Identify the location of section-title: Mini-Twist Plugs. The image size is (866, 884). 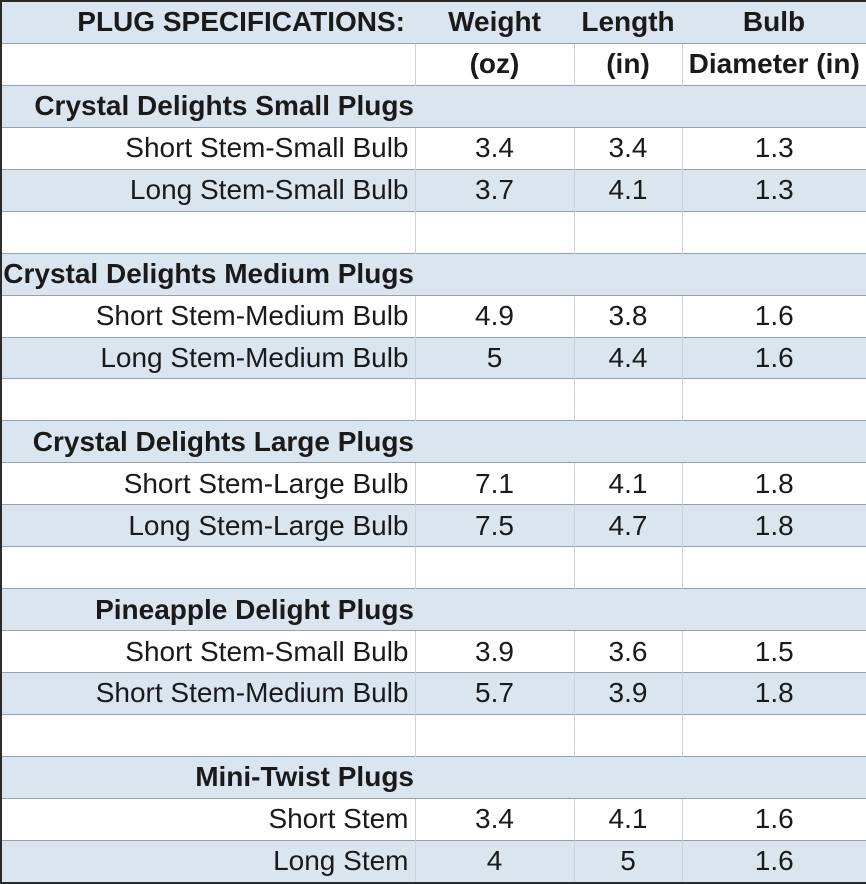
(433, 777).